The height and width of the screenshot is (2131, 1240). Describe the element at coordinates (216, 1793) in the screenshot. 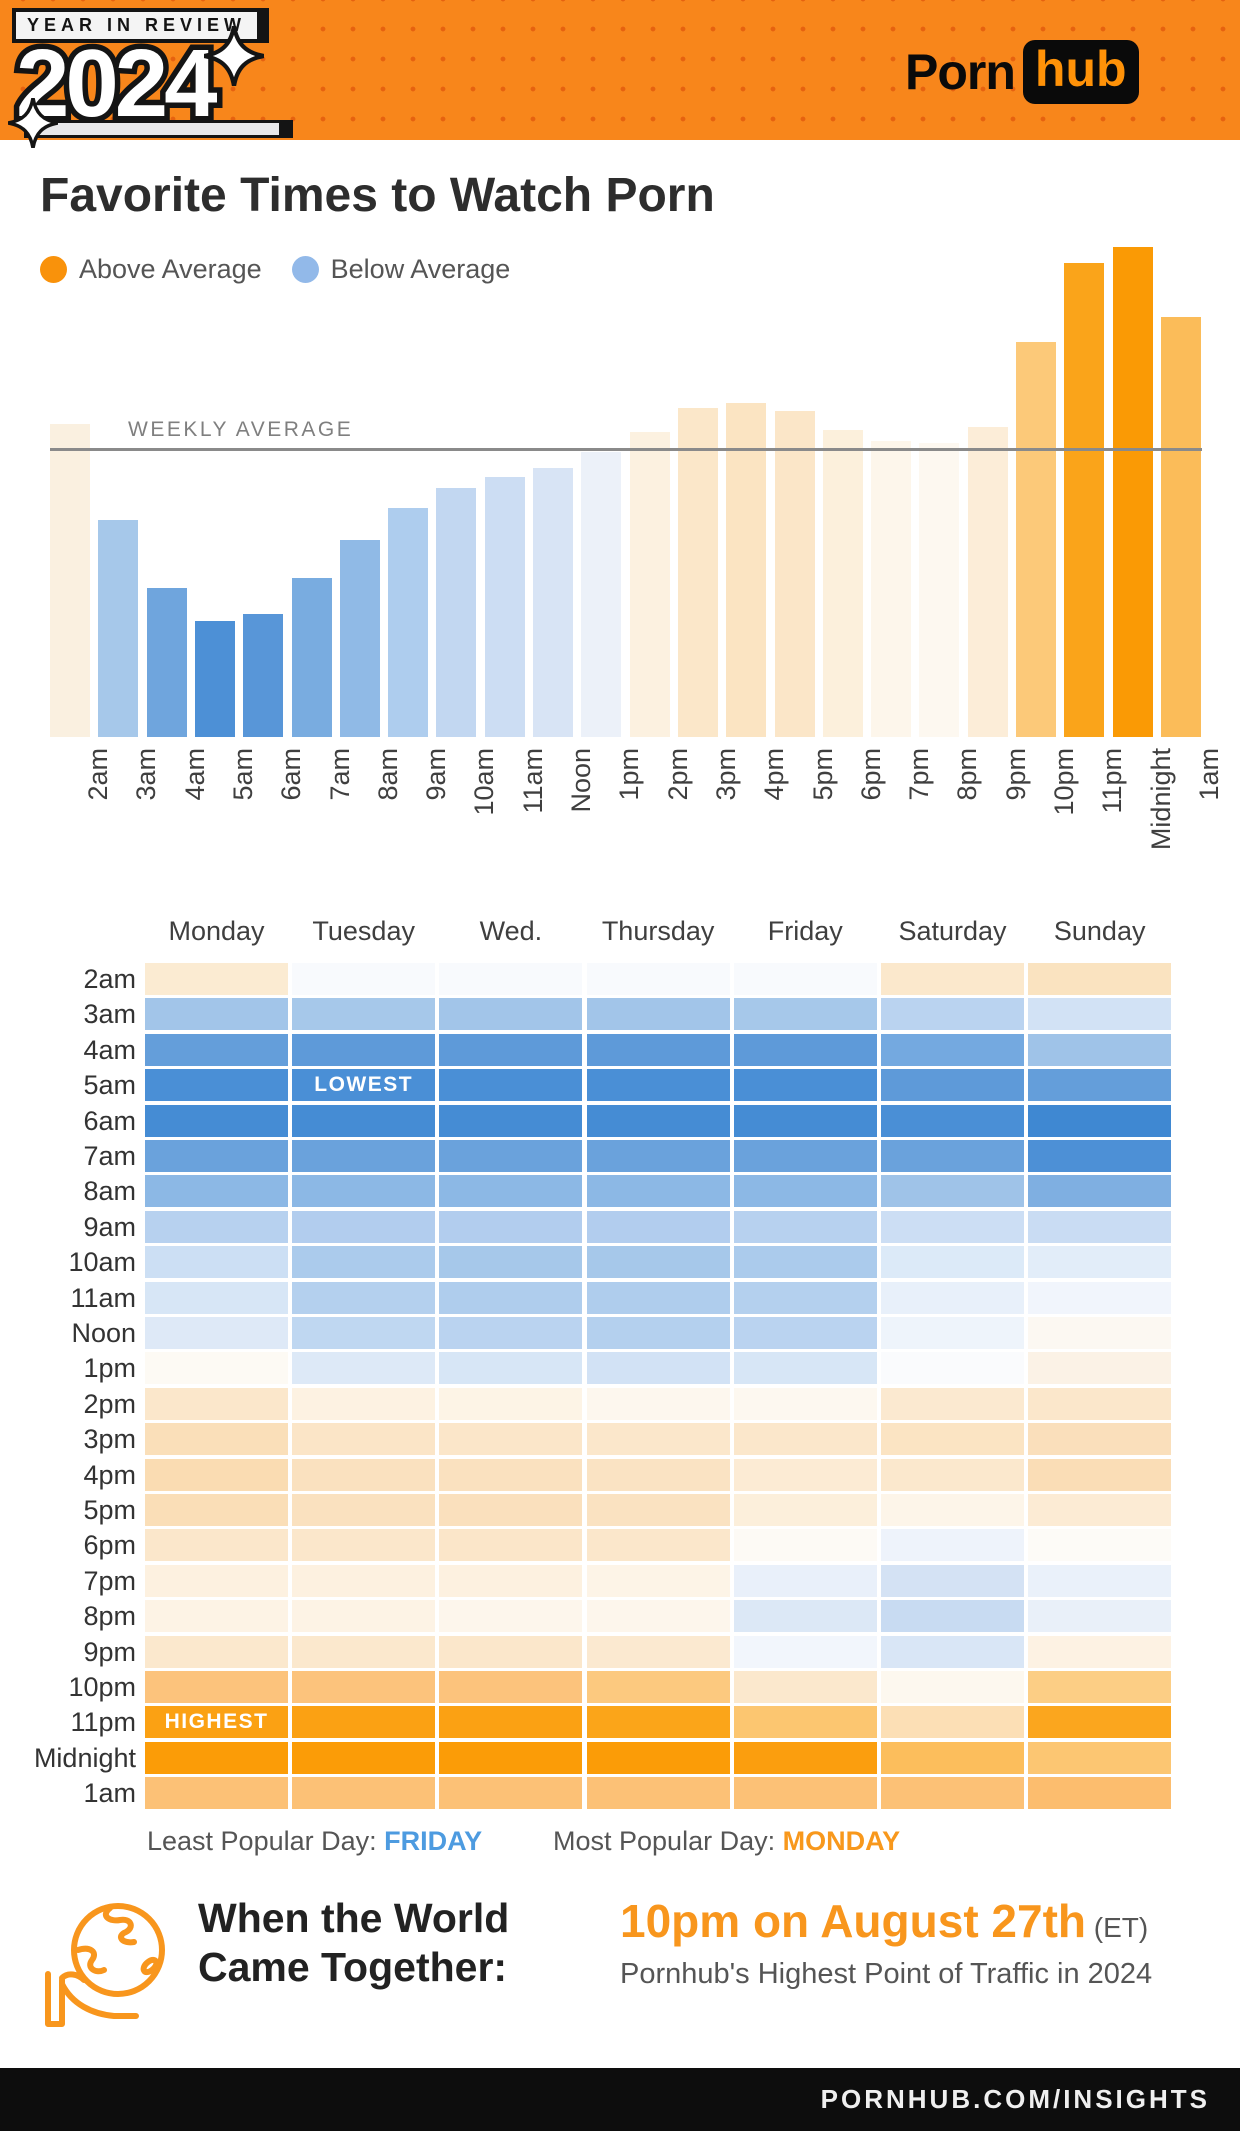

I see `heatmap-cell-monday-1am` at that location.